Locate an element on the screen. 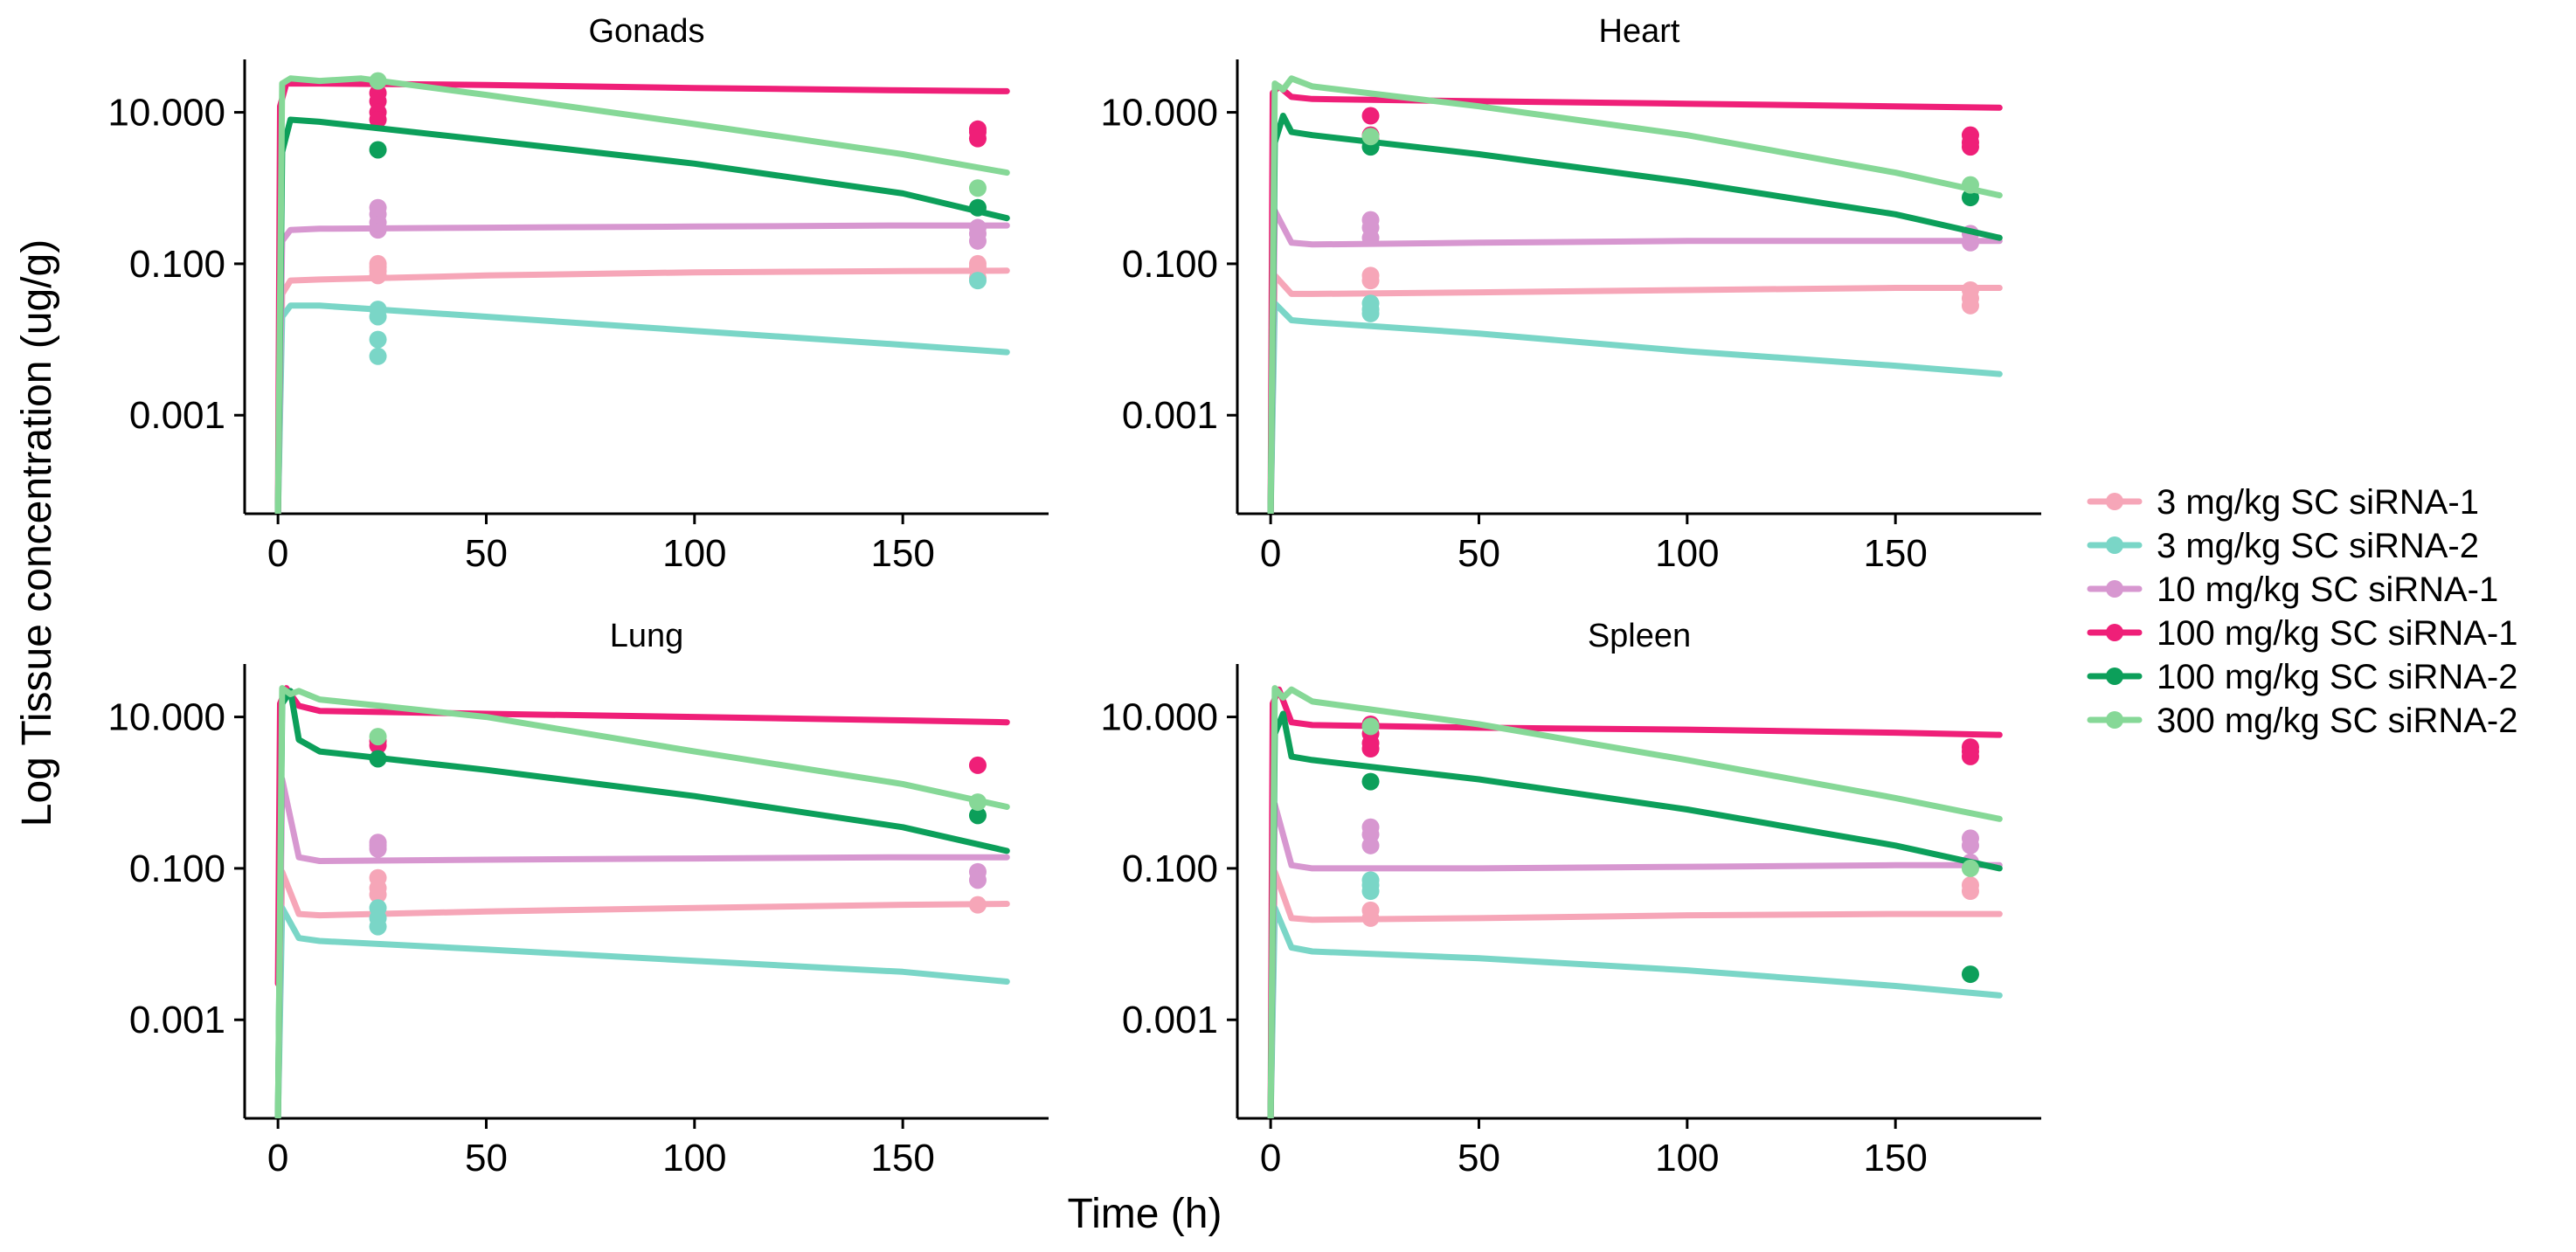  legend-label: 10 mg/kg SC siRNA-1 is located at coordinates (2327, 590).